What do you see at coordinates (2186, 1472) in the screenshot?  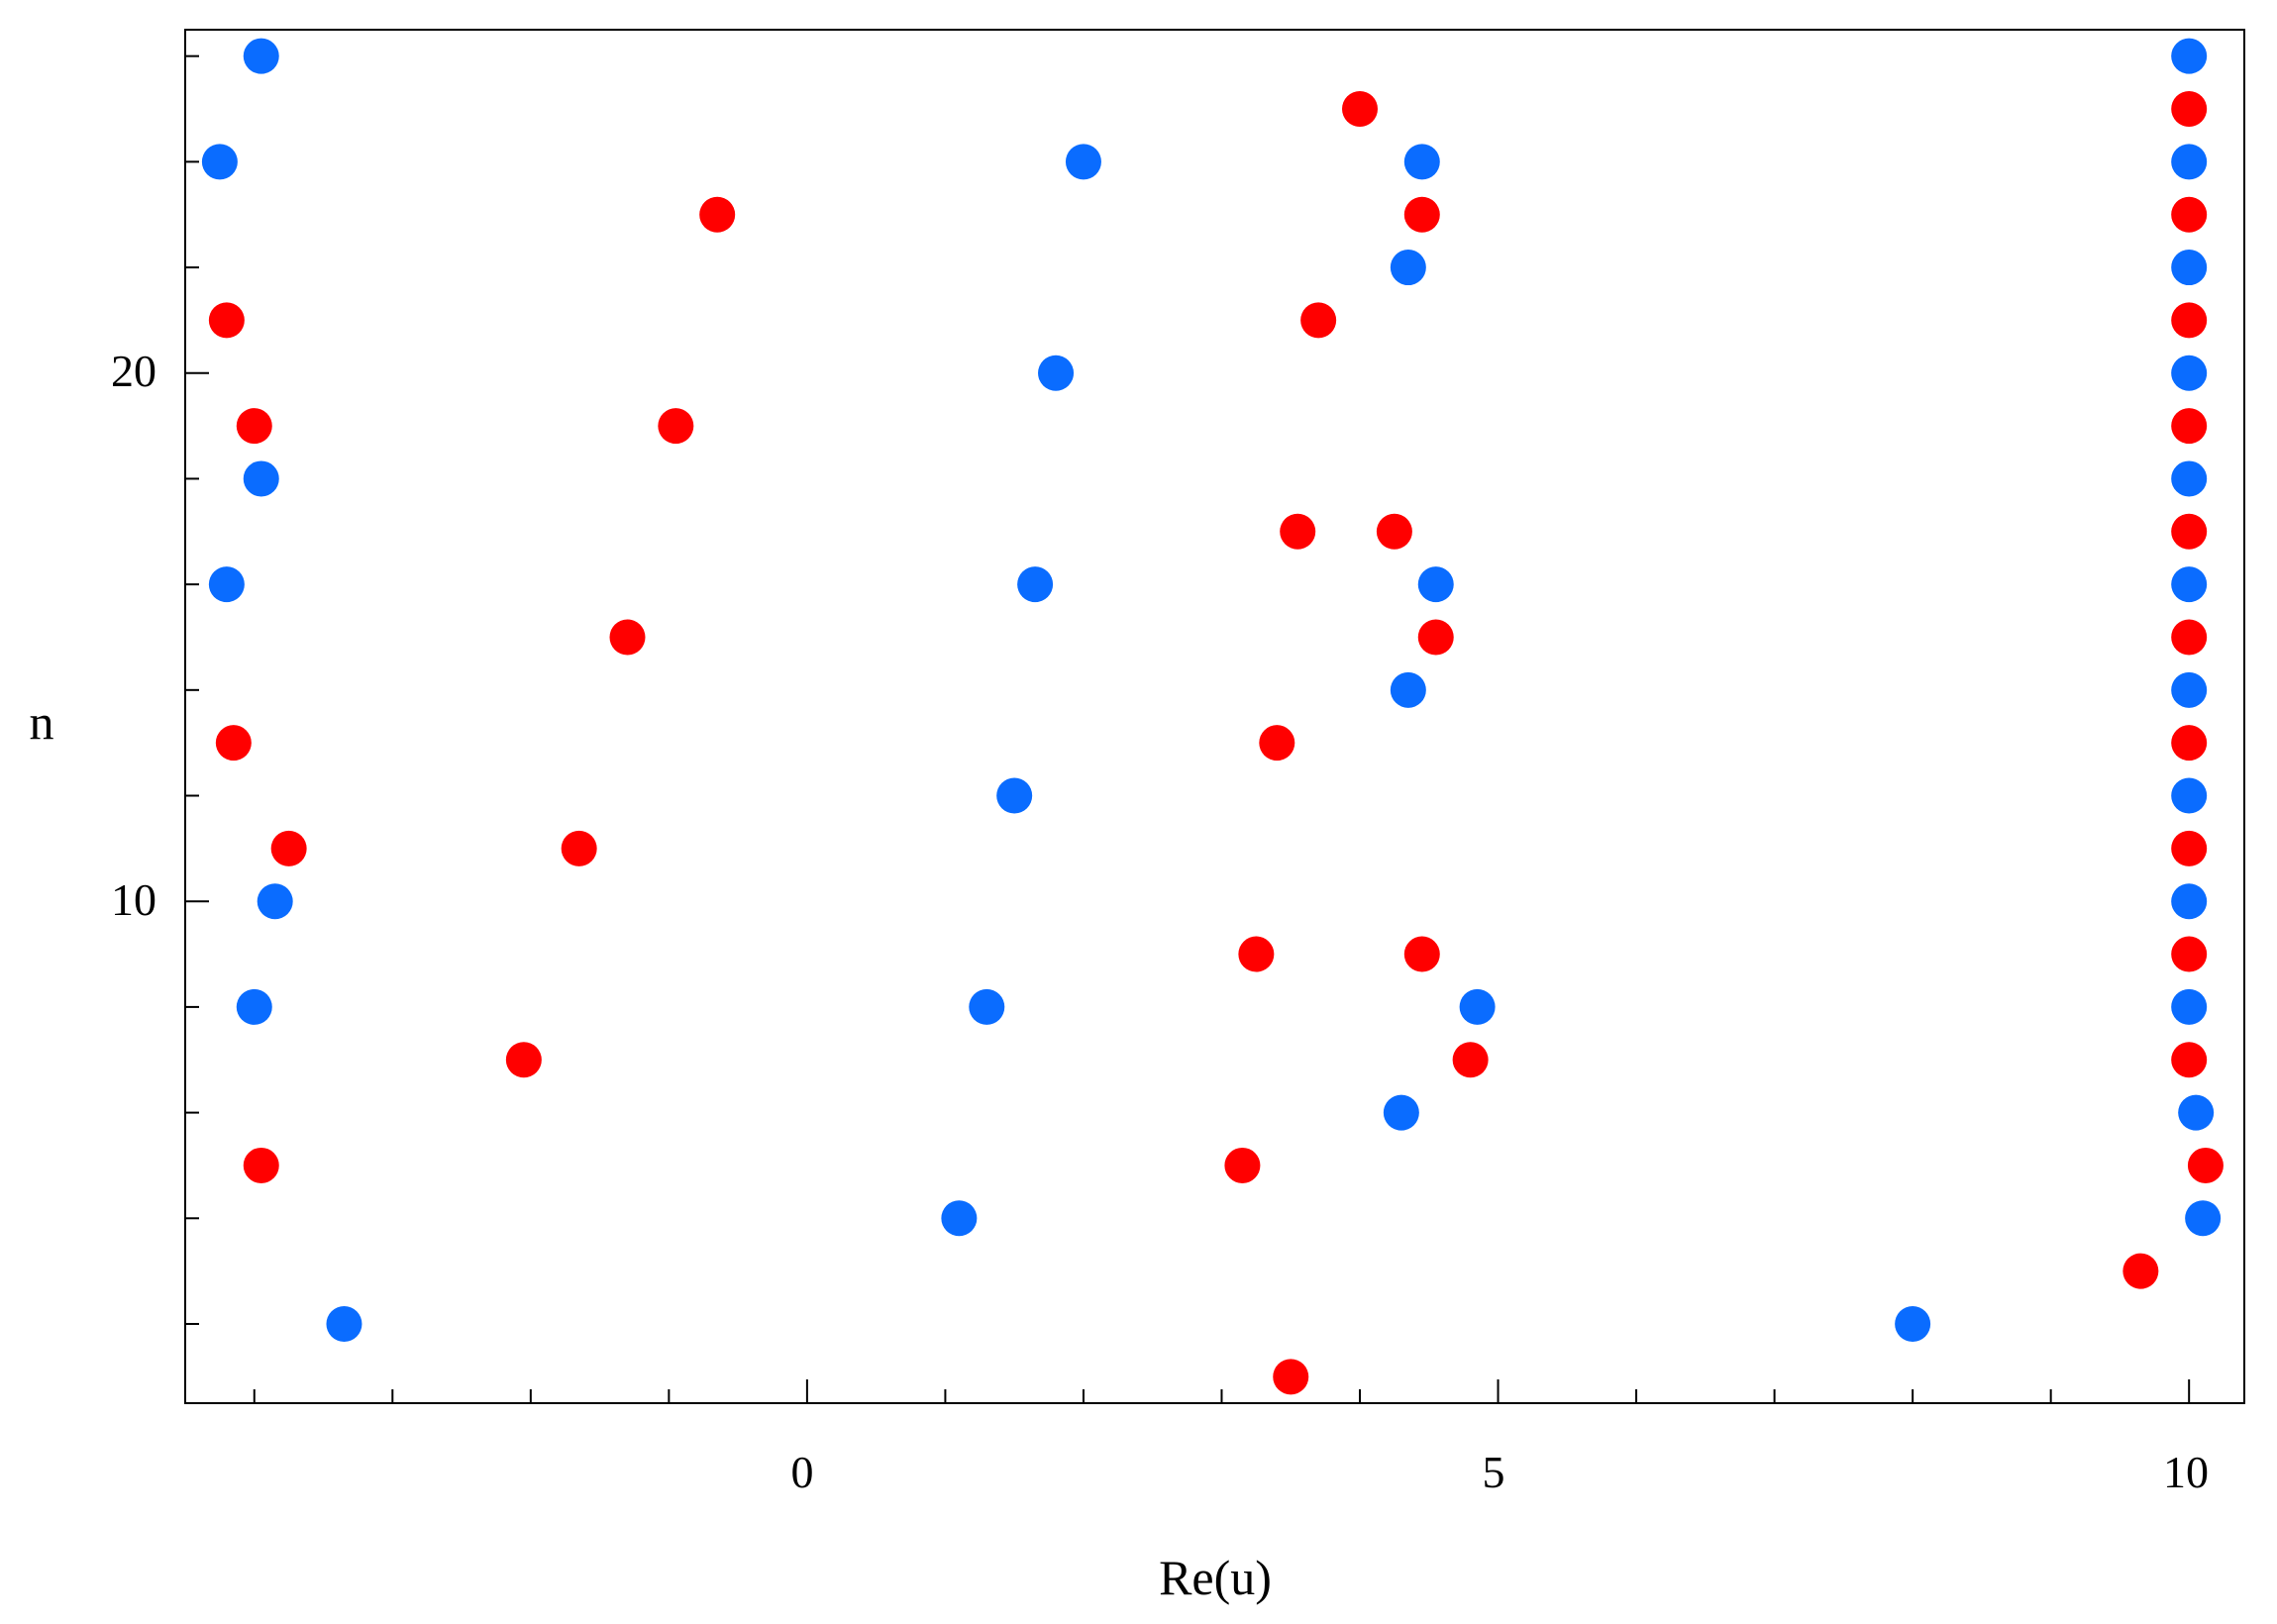 I see `x-tick-label-10: 10` at bounding box center [2186, 1472].